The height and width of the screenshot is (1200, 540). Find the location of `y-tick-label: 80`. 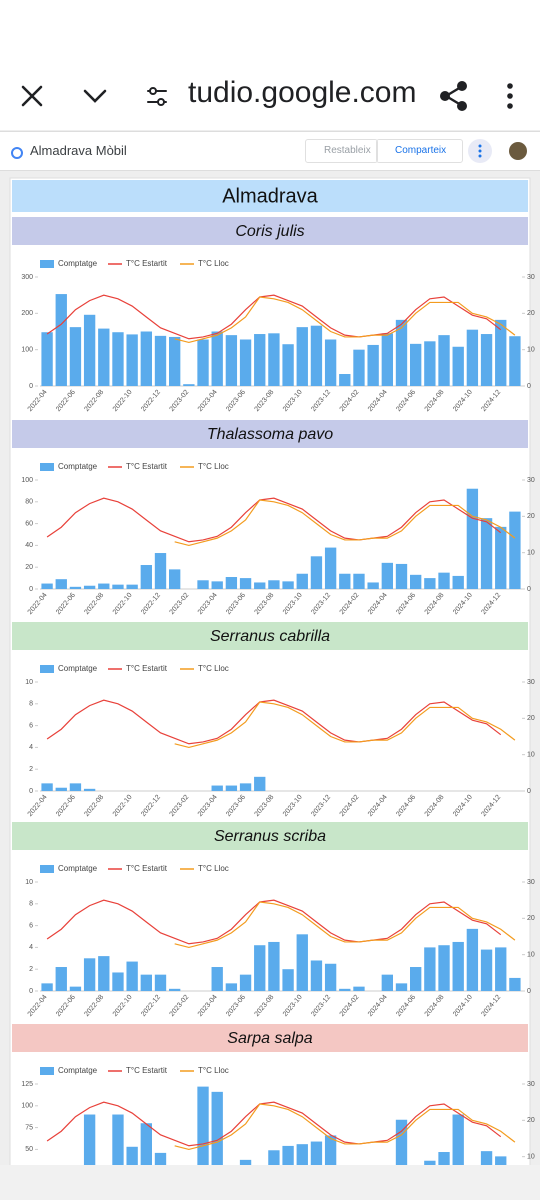

y-tick-label: 80 is located at coordinates (29, 502).